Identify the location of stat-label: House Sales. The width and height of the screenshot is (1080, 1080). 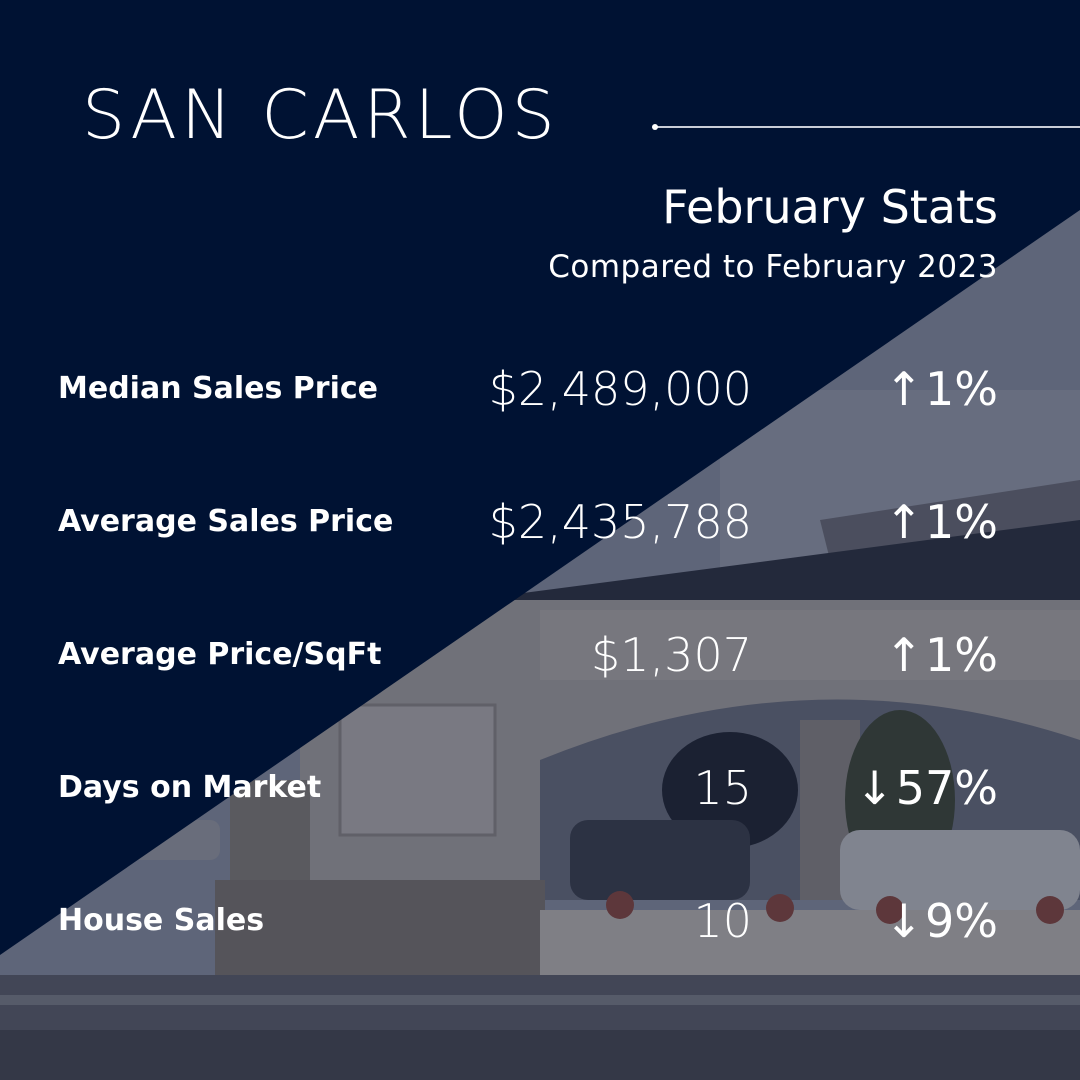
(161, 920).